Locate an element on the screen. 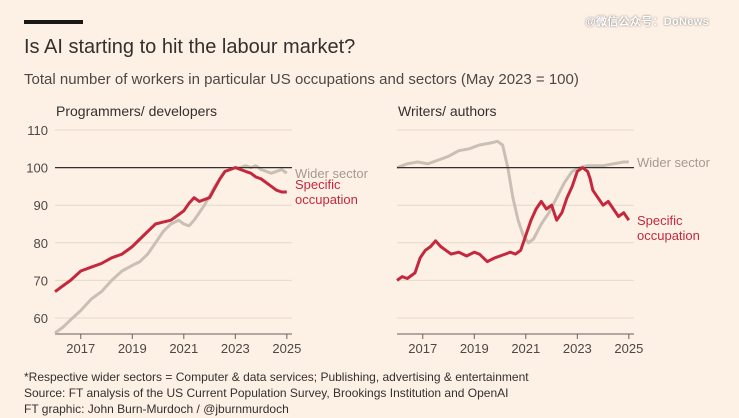  chart-title: Is AI starting to hit the labour market? is located at coordinates (190, 47).